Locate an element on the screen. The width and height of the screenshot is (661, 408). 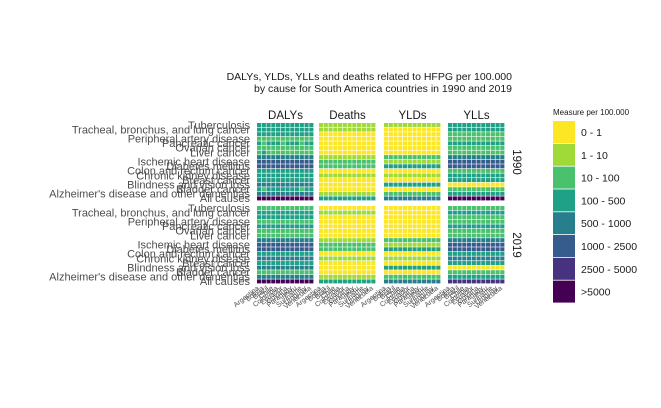
cause-label: Alzheimer's disease and other dementias is located at coordinates (149, 278).